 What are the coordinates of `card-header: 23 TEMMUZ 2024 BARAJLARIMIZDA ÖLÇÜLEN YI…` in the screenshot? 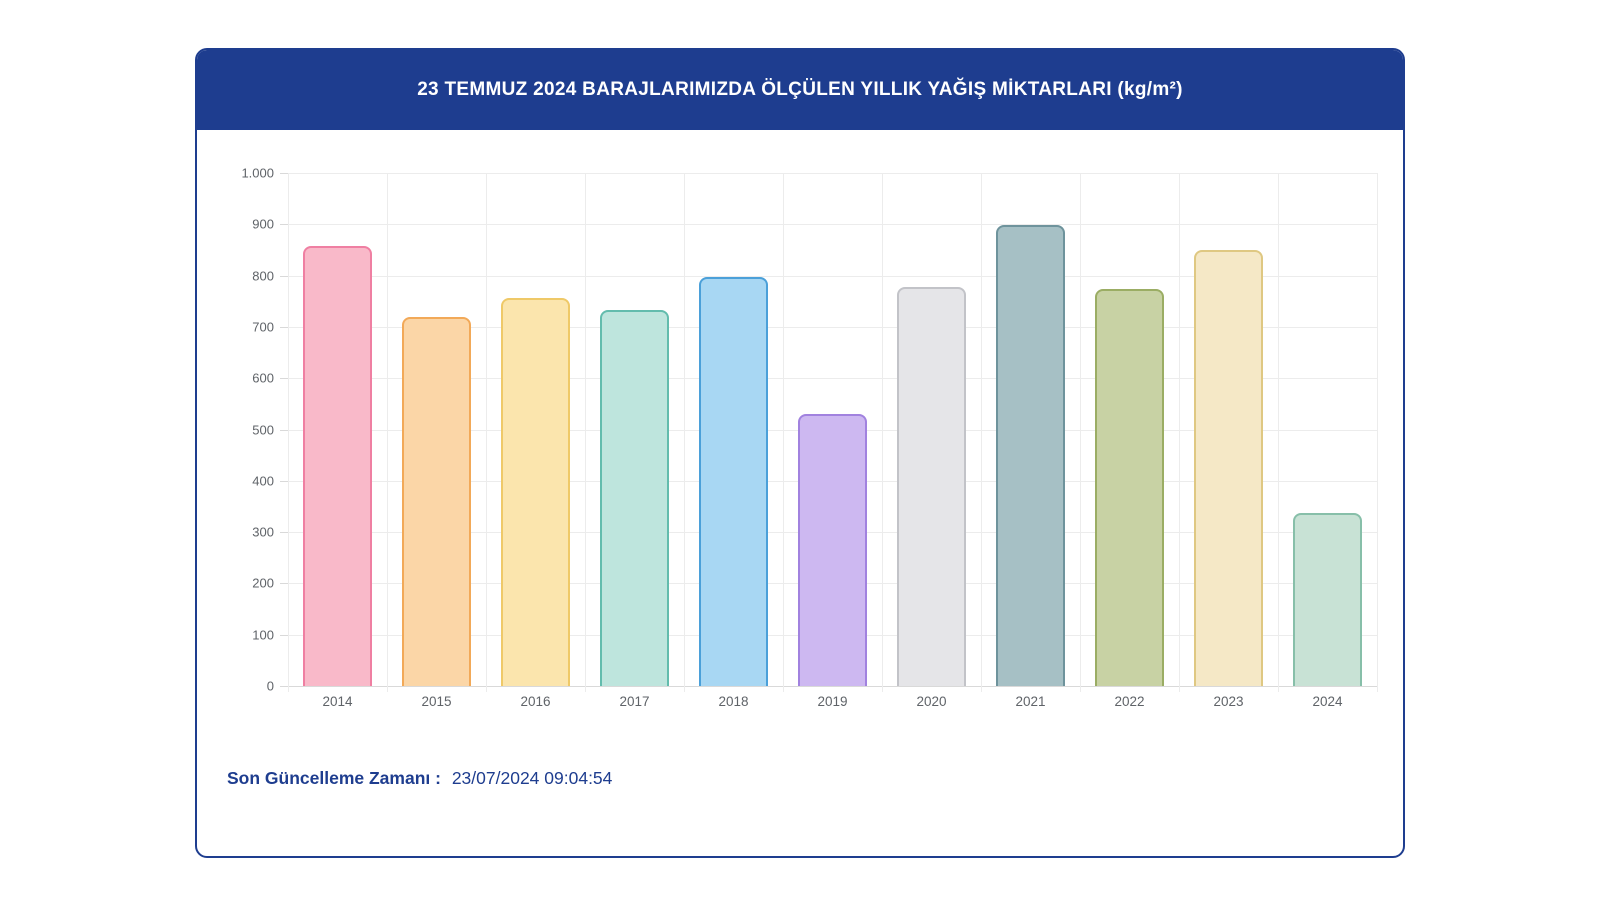 It's located at (800, 90).